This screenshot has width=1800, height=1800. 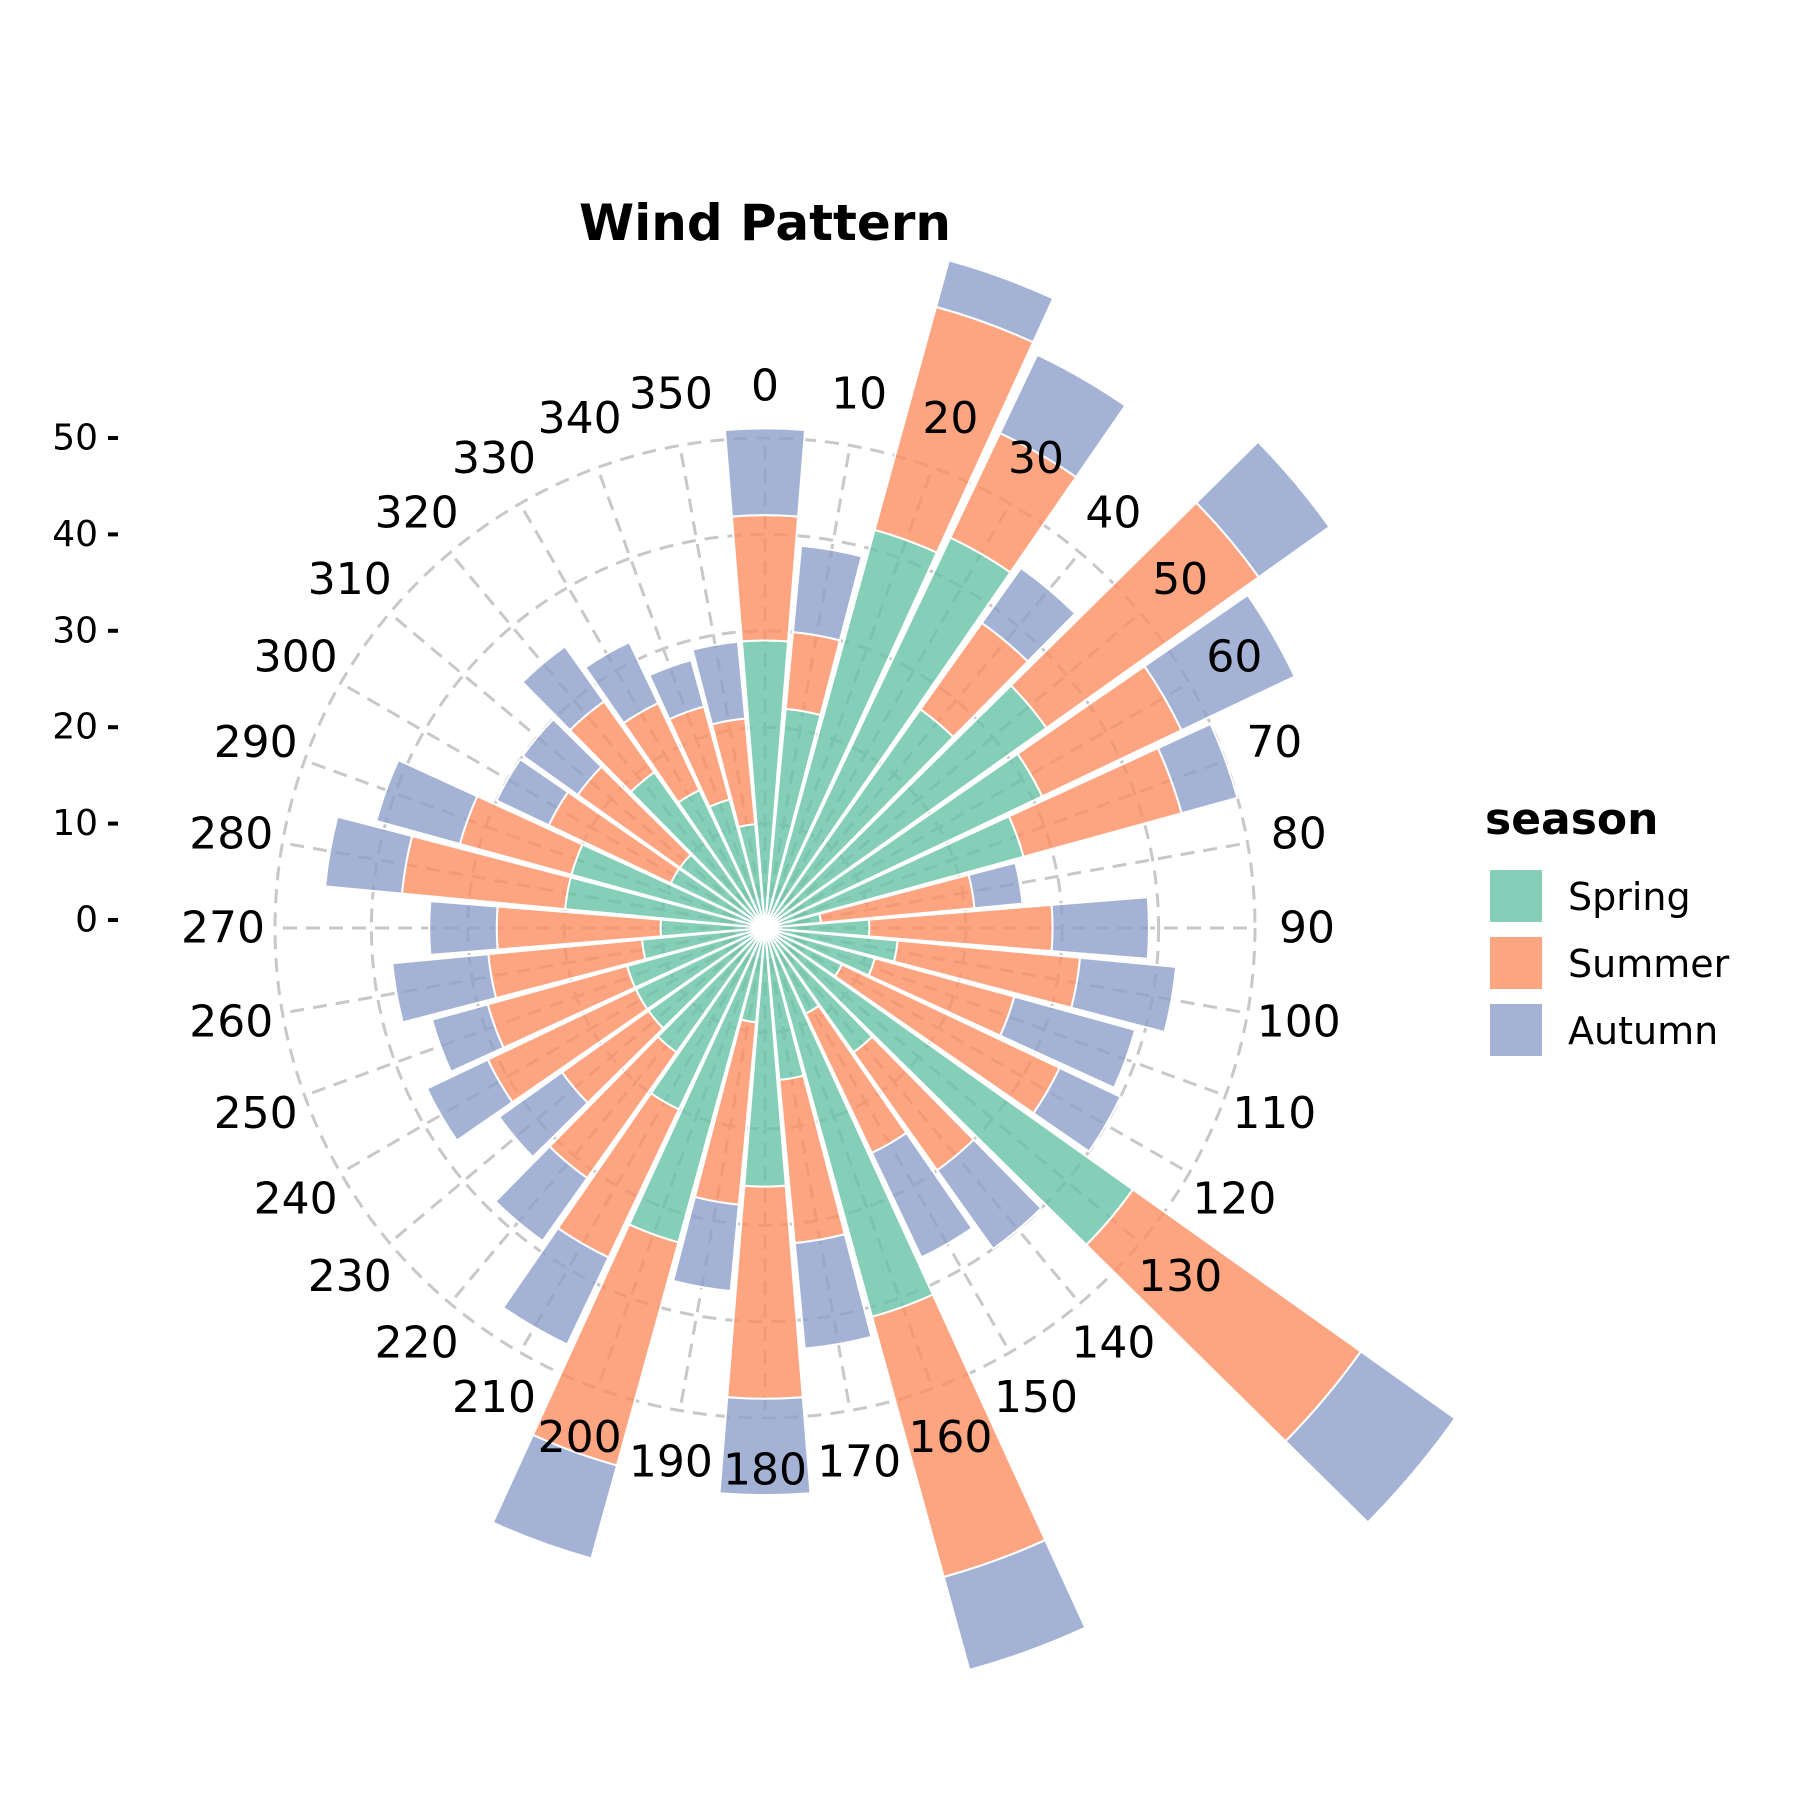 I want to click on legend-title: season, so click(x=1571, y=819).